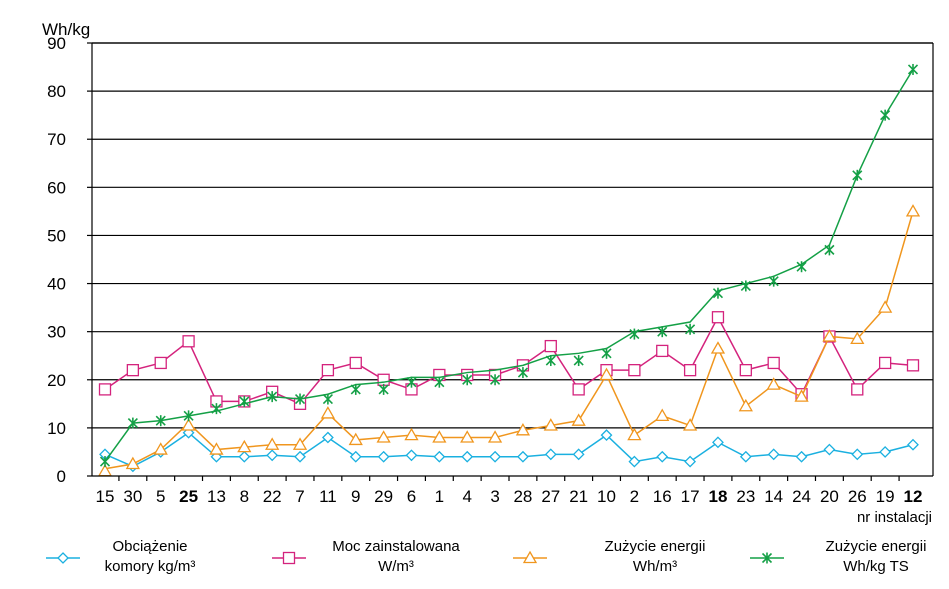  I want to click on x-tick-label: 10, so click(606, 496).